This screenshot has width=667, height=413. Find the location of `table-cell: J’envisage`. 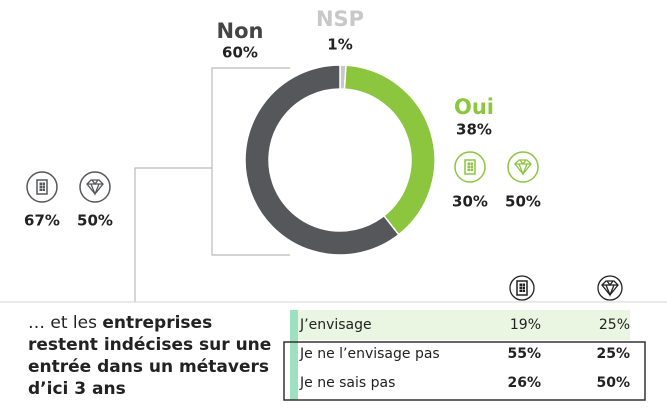

table-cell: J’envisage is located at coordinates (335, 325).